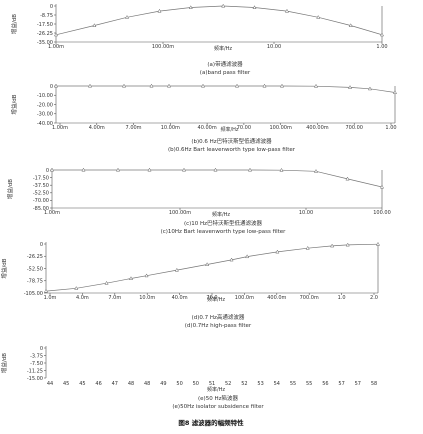  I want to click on x-tick-label: 49, so click(163, 384).